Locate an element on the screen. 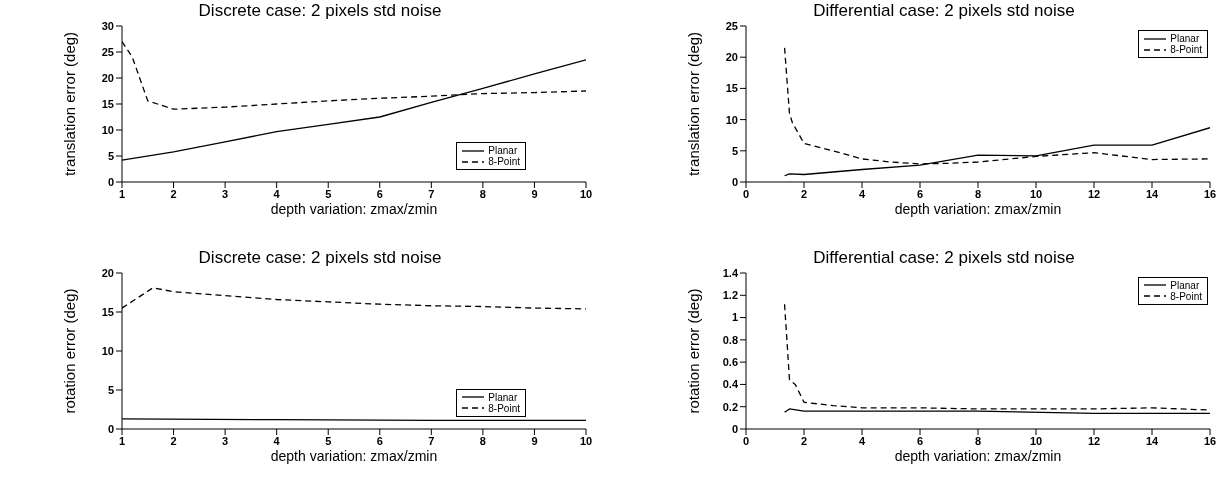  y-tick-label: 30 is located at coordinates (107, 25).